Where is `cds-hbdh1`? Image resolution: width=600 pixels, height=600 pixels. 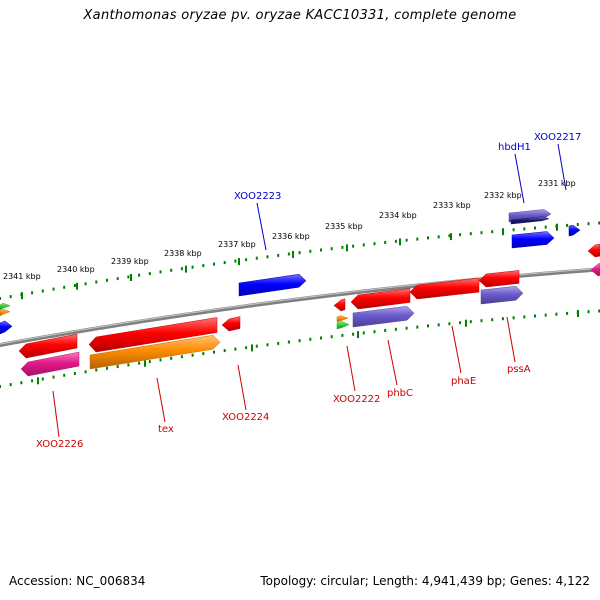 cds-hbdh1 is located at coordinates (530, 216).